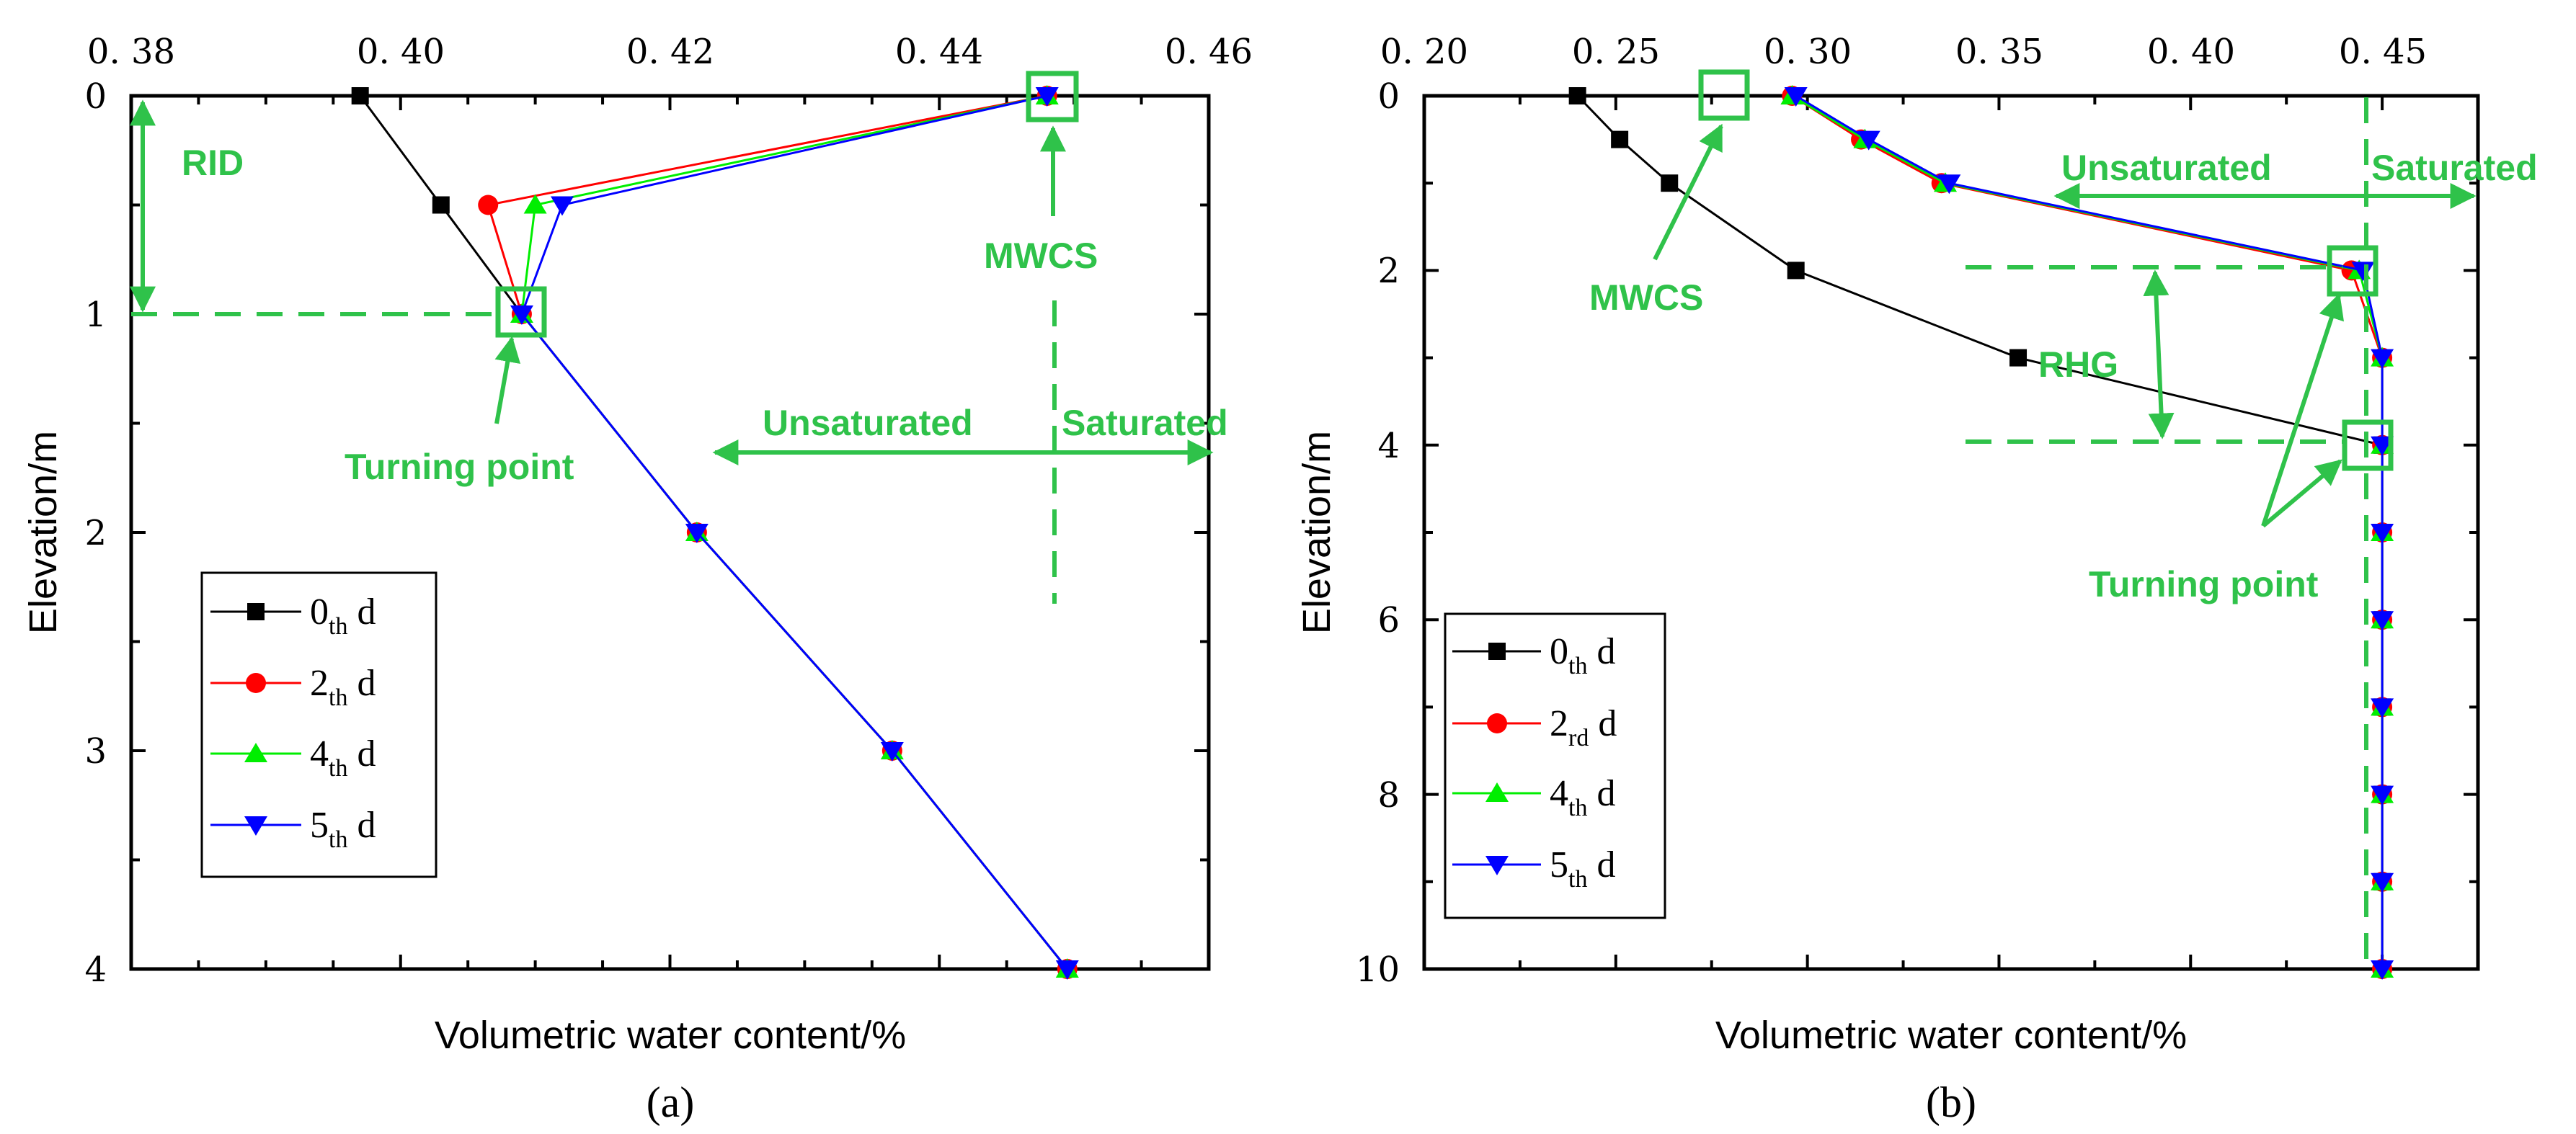 Image resolution: width=2576 pixels, height=1134 pixels. I want to click on legend-entry: 2rd d, so click(1534, 727).